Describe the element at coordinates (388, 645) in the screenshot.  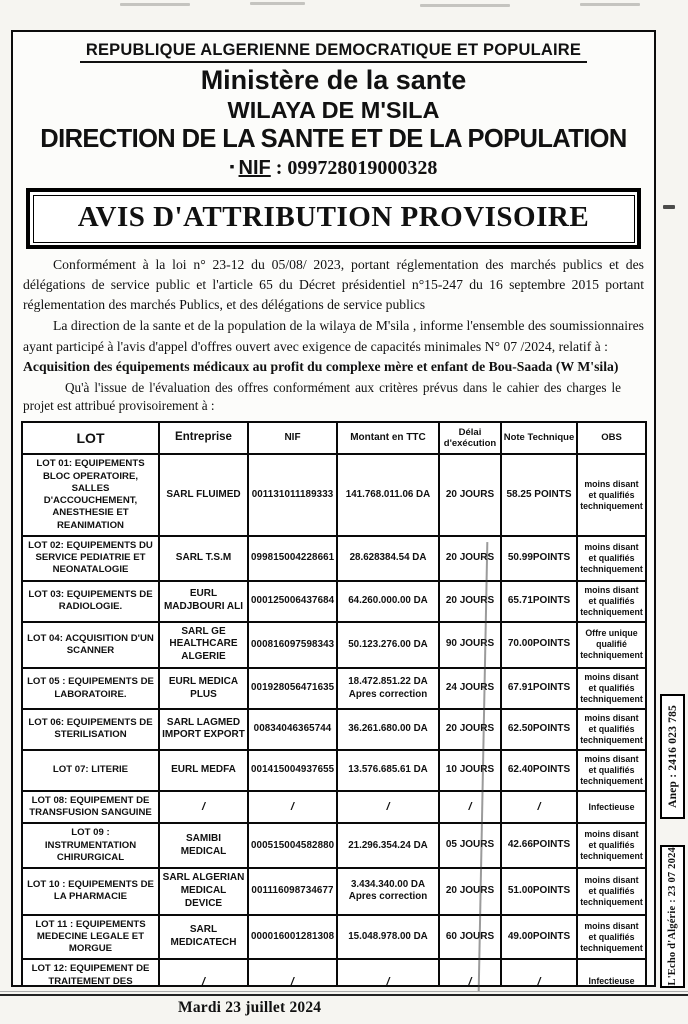
I see `cell-montant: 50.123.276.00 DA` at that location.